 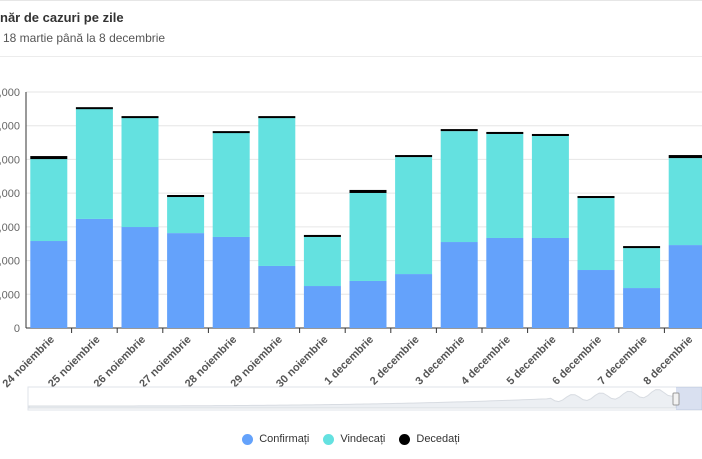 What do you see at coordinates (351, 56) in the screenshot?
I see `header-divider` at bounding box center [351, 56].